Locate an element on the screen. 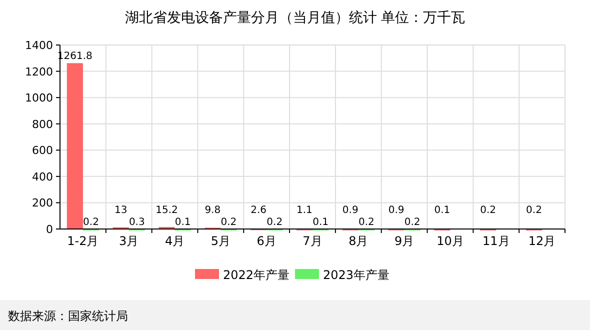  y-tick-label: 600 is located at coordinates (42, 151).